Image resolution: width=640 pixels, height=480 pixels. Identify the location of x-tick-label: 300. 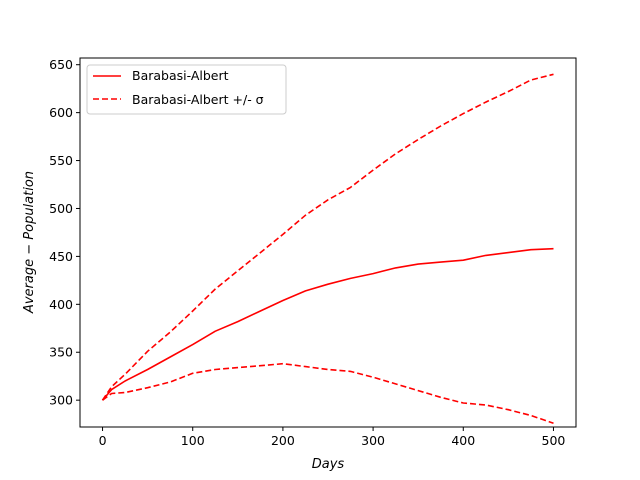
(373, 440).